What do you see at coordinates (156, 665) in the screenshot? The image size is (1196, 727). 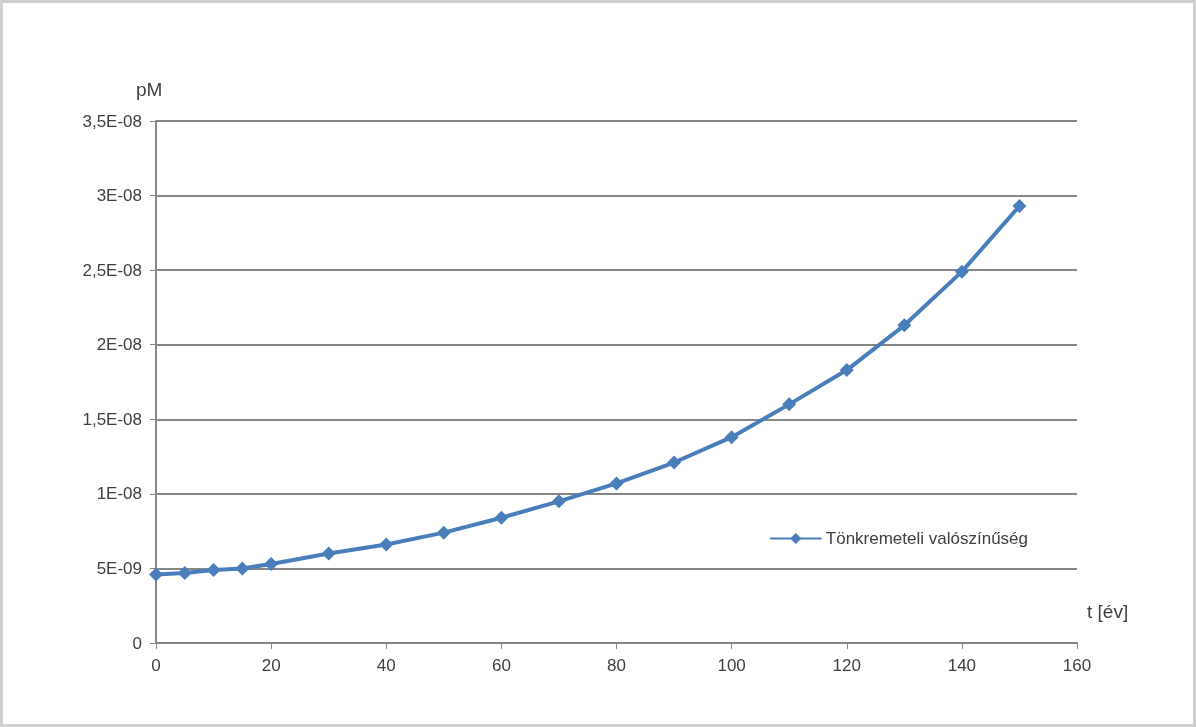 I see `x-tick-label: 0` at bounding box center [156, 665].